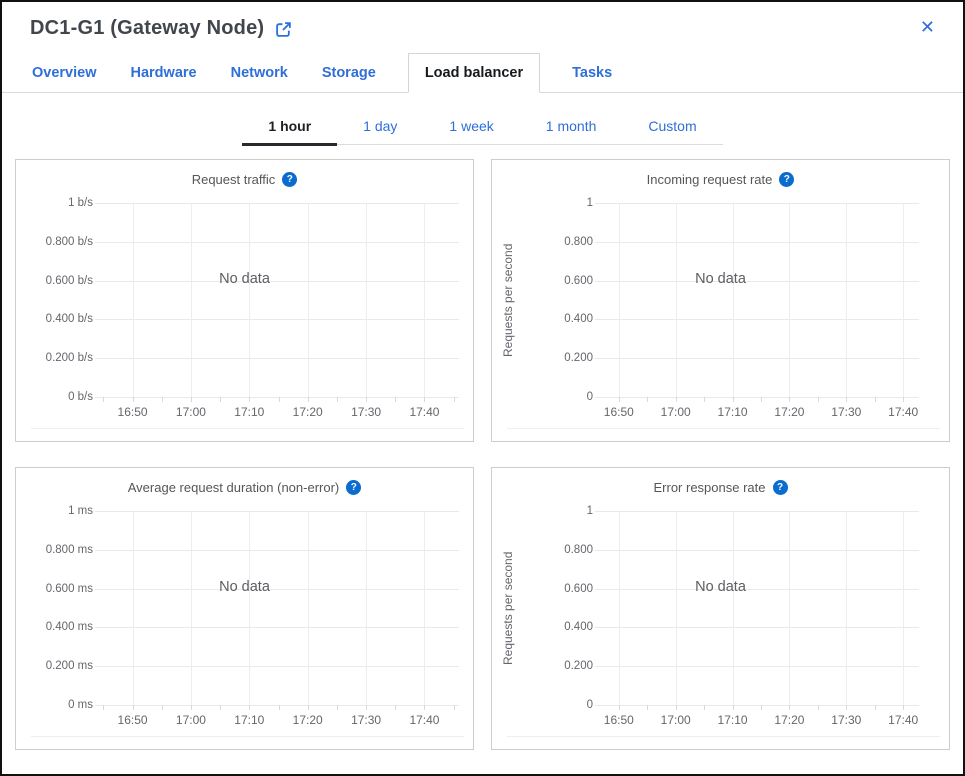 Image resolution: width=965 pixels, height=776 pixels. Describe the element at coordinates (163, 73) in the screenshot. I see `tab-hardware: Hardware` at that location.